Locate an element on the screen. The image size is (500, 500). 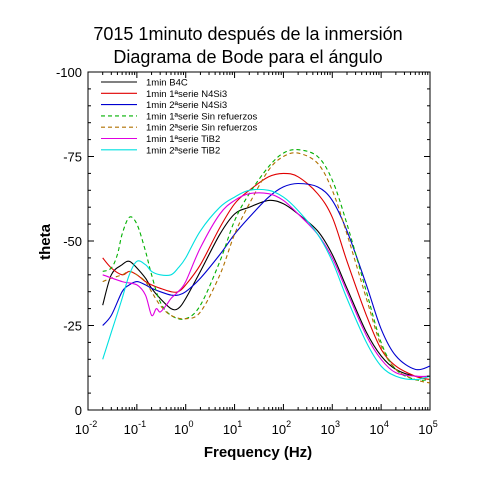
x-tick-label: 10⁴ is located at coordinates (378, 428).